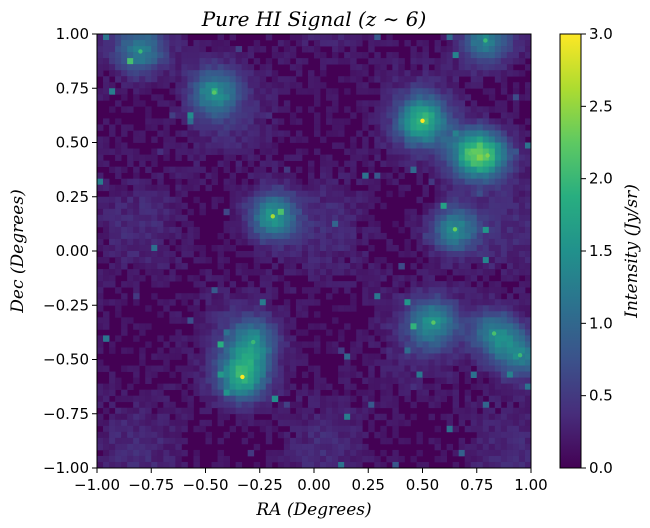 The height and width of the screenshot is (528, 650). I want to click on y-axis-label: Dec (Degrees), so click(18, 251).